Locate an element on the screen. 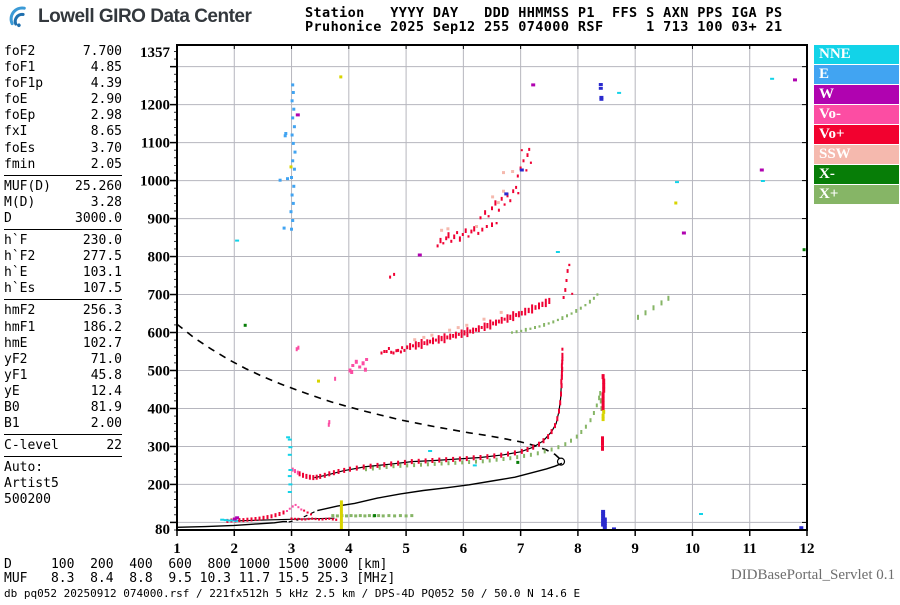 This screenshot has width=900, height=605. svg-text: 500 is located at coordinates (159, 371).